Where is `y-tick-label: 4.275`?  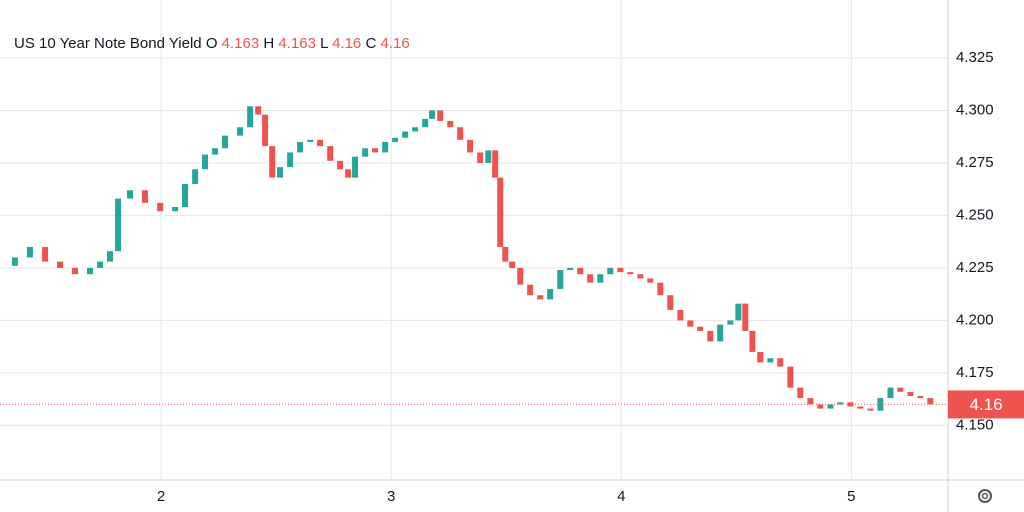 y-tick-label: 4.275 is located at coordinates (975, 162).